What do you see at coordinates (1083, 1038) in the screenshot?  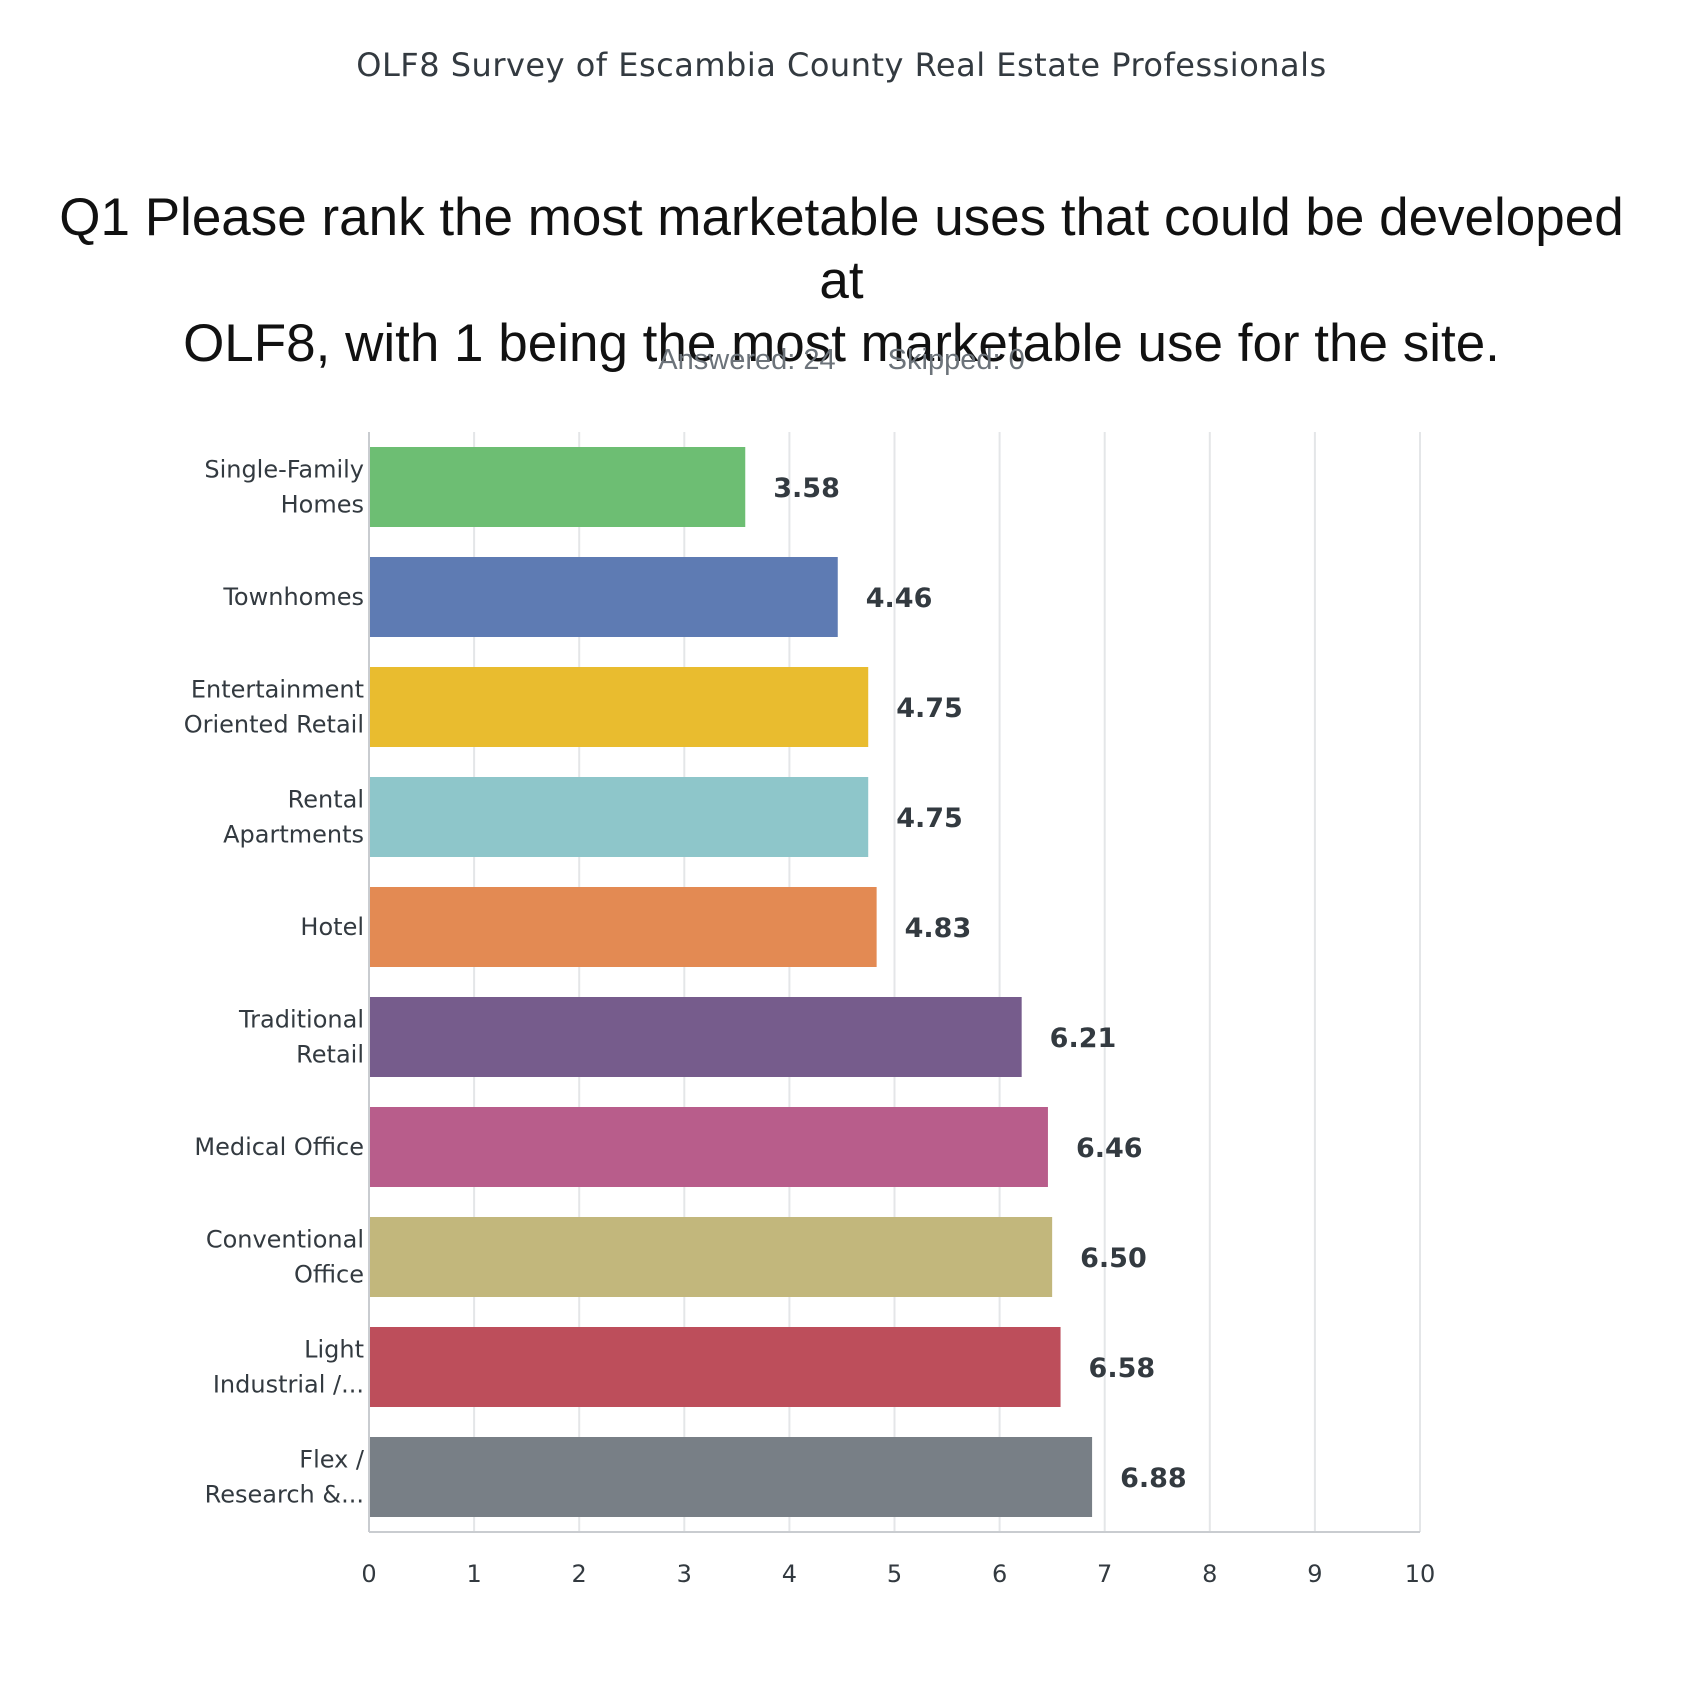 I see `bar-value-label: 6.21` at bounding box center [1083, 1038].